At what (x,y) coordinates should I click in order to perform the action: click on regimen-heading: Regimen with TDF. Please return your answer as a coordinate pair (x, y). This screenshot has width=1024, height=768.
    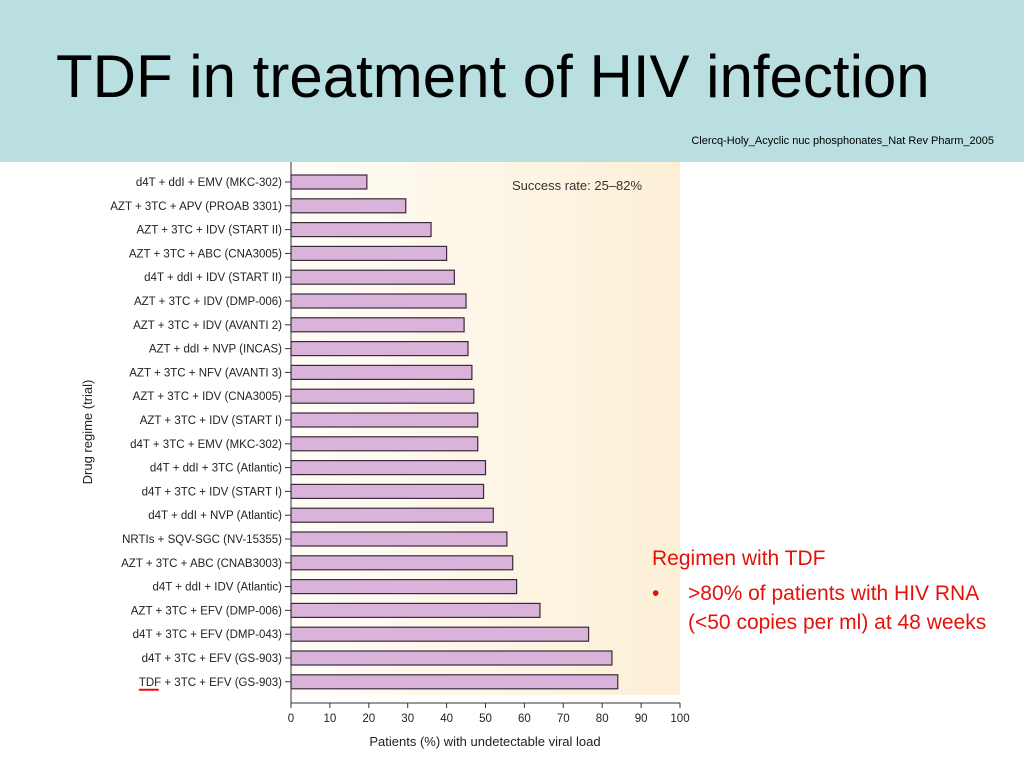
    Looking at the image, I should click on (739, 558).